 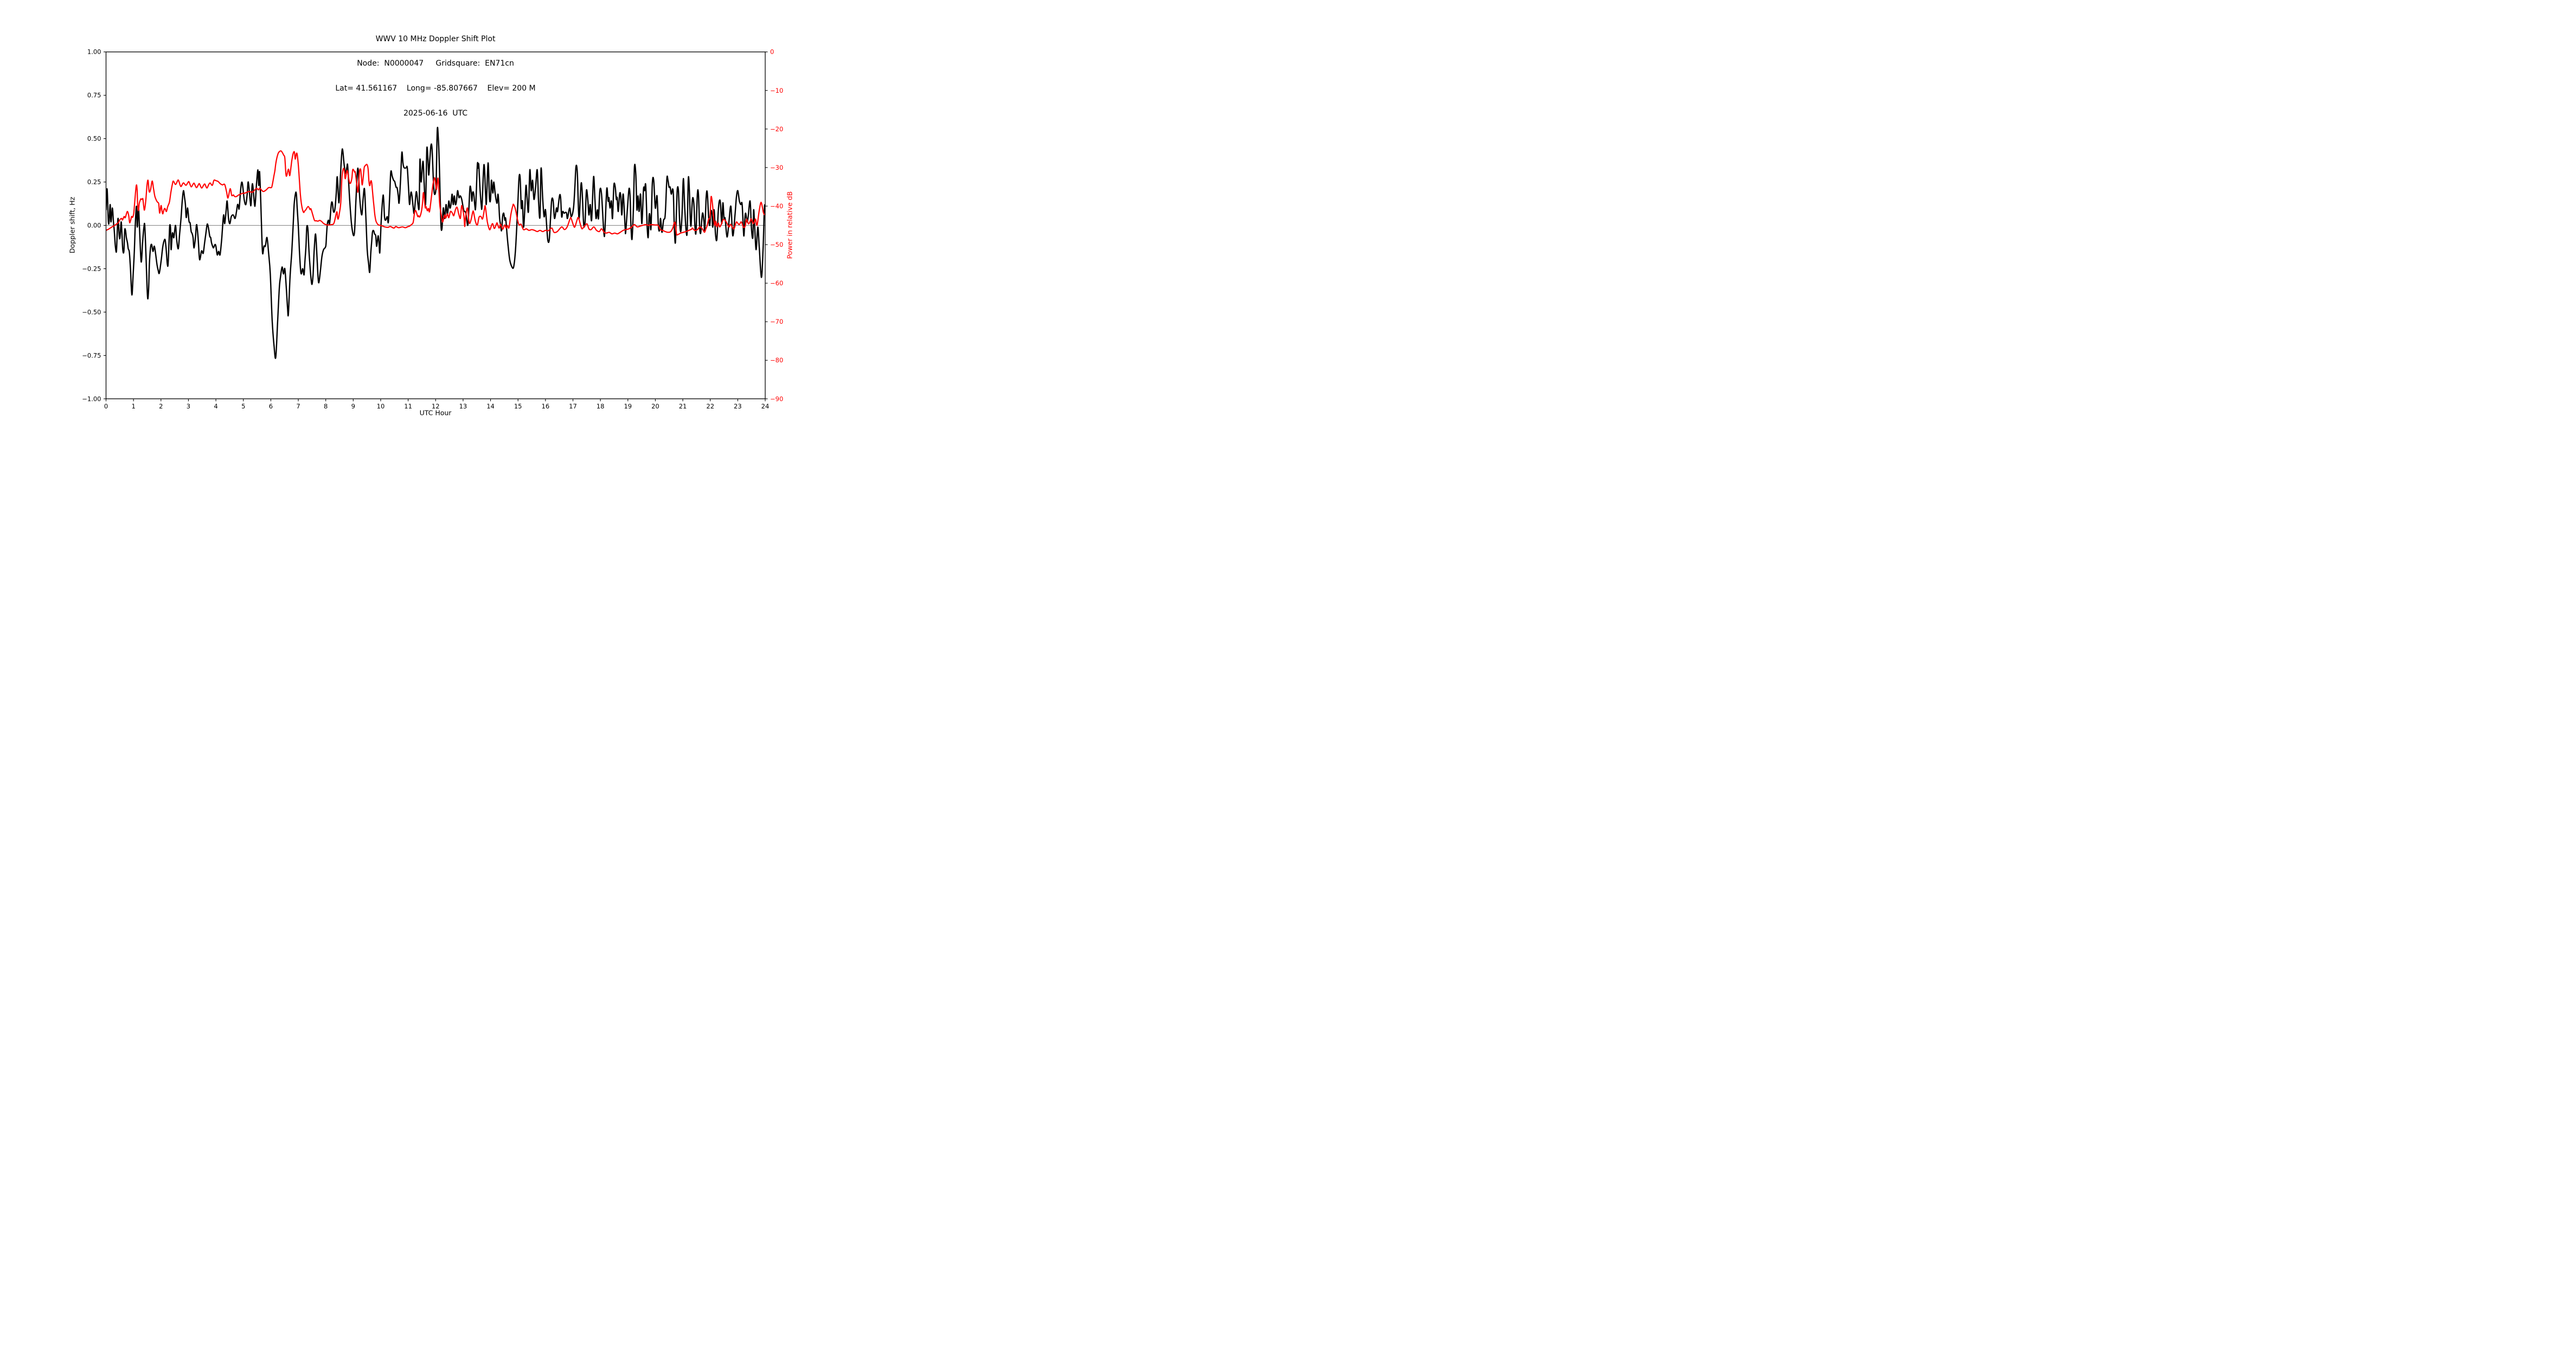 I want to click on title-line-4: 2025-06-16 UTC, so click(x=435, y=113).